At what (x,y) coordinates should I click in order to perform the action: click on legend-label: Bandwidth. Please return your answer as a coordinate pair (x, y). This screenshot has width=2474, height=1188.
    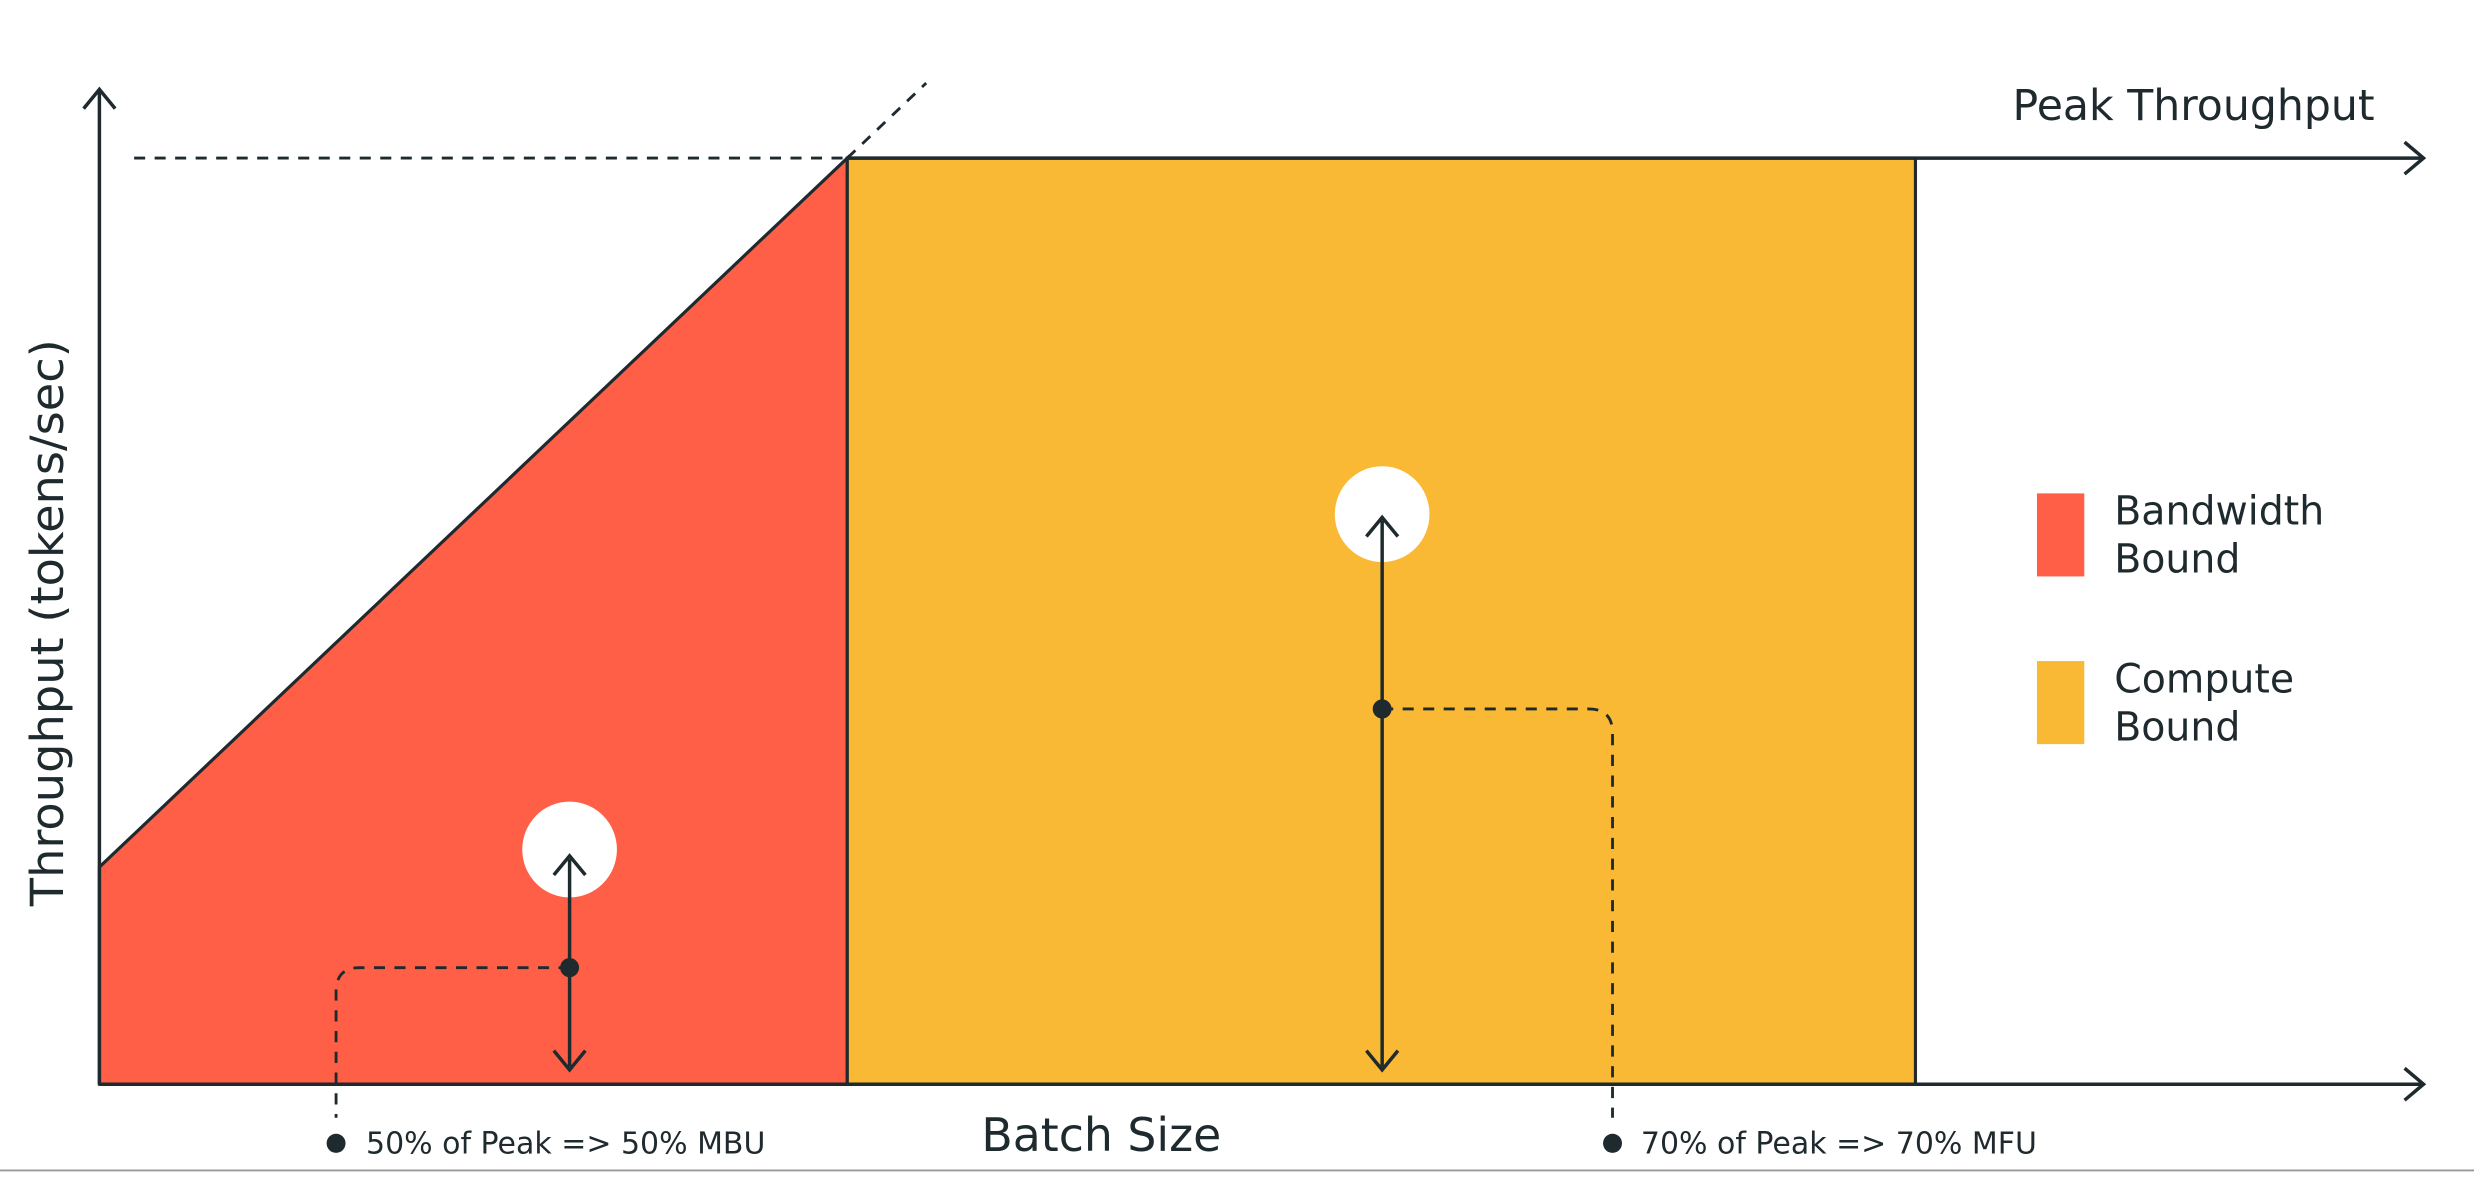
    Looking at the image, I should click on (2219, 512).